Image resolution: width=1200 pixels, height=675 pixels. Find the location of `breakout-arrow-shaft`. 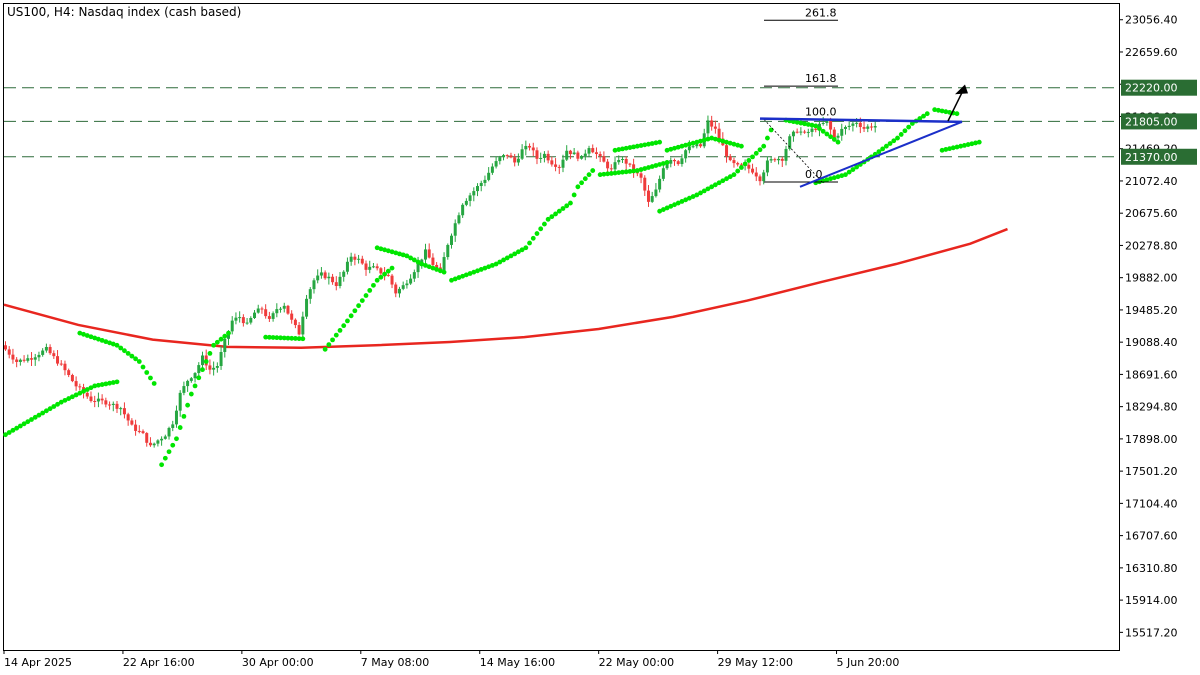

breakout-arrow-shaft is located at coordinates (955, 107).